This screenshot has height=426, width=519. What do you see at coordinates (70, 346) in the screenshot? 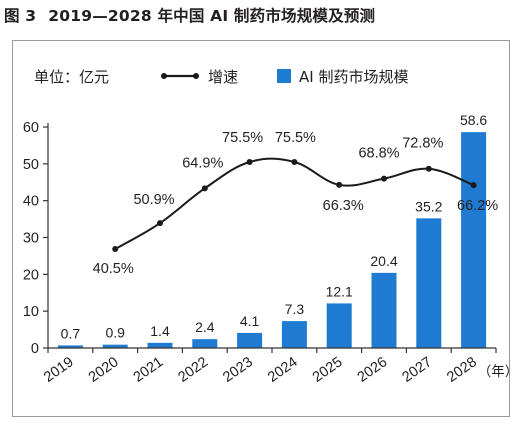
I see `bar-2019` at bounding box center [70, 346].